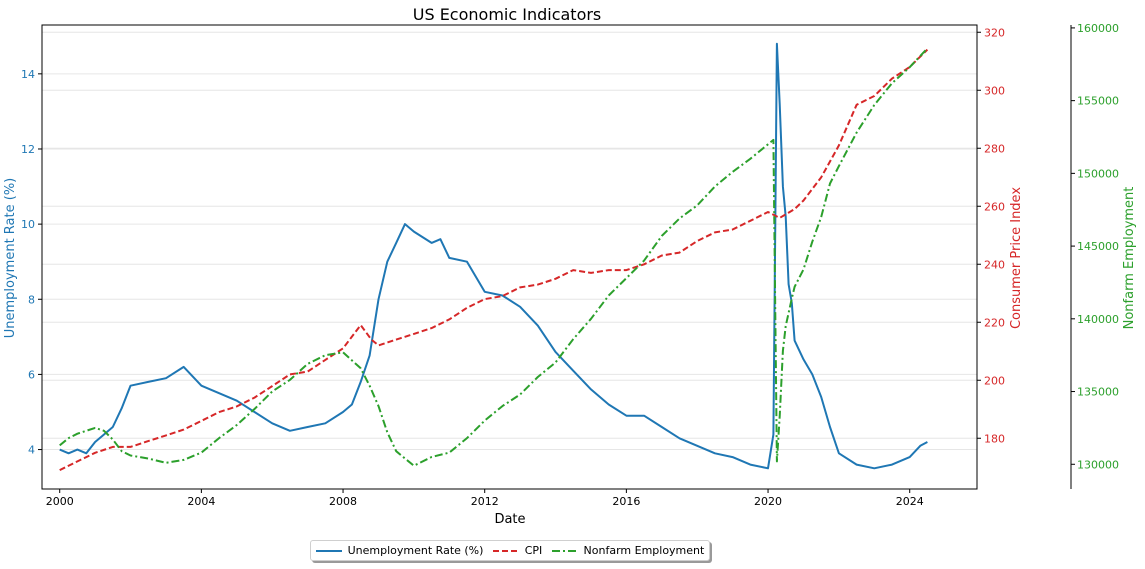 The height and width of the screenshot is (569, 1145). What do you see at coordinates (507, 14) in the screenshot?
I see `chart-title: US Economic Indicators` at bounding box center [507, 14].